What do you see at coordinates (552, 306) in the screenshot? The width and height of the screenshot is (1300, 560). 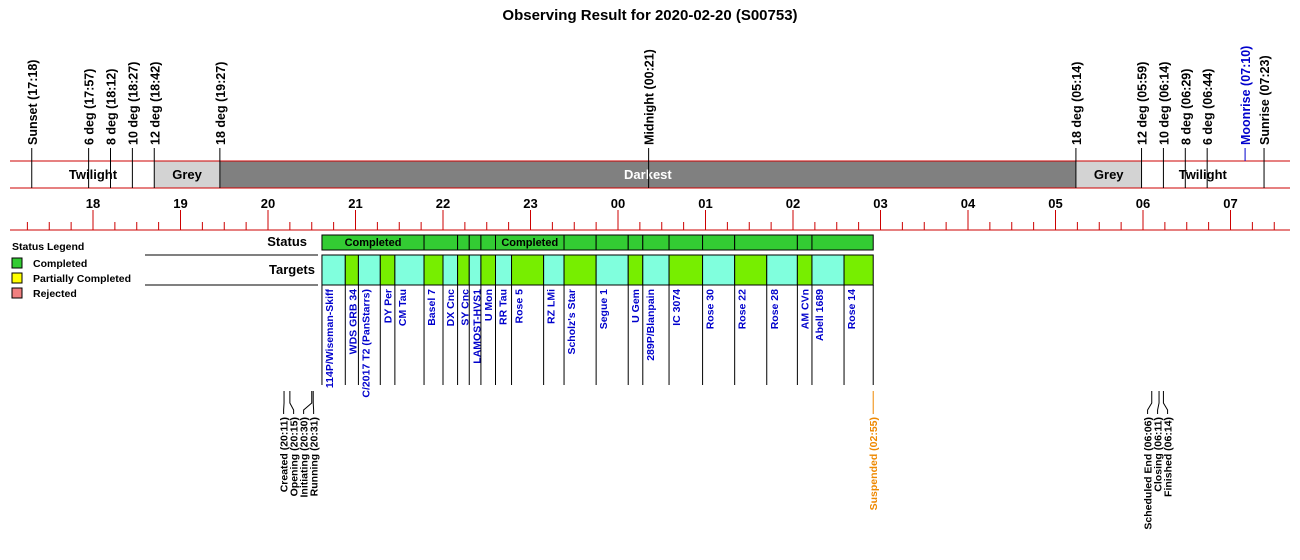 I see `target-name: RZ LMi` at bounding box center [552, 306].